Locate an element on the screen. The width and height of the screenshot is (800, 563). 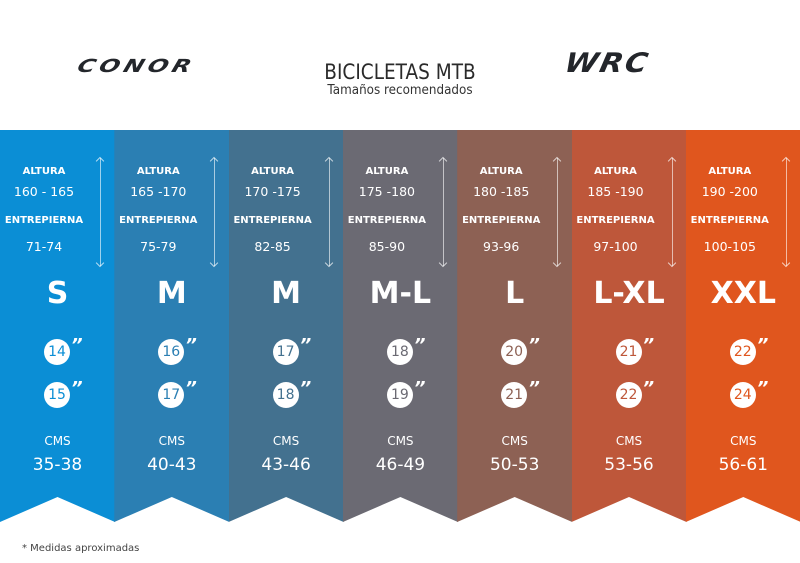
height-range: 190 -200 is located at coordinates (729, 191).